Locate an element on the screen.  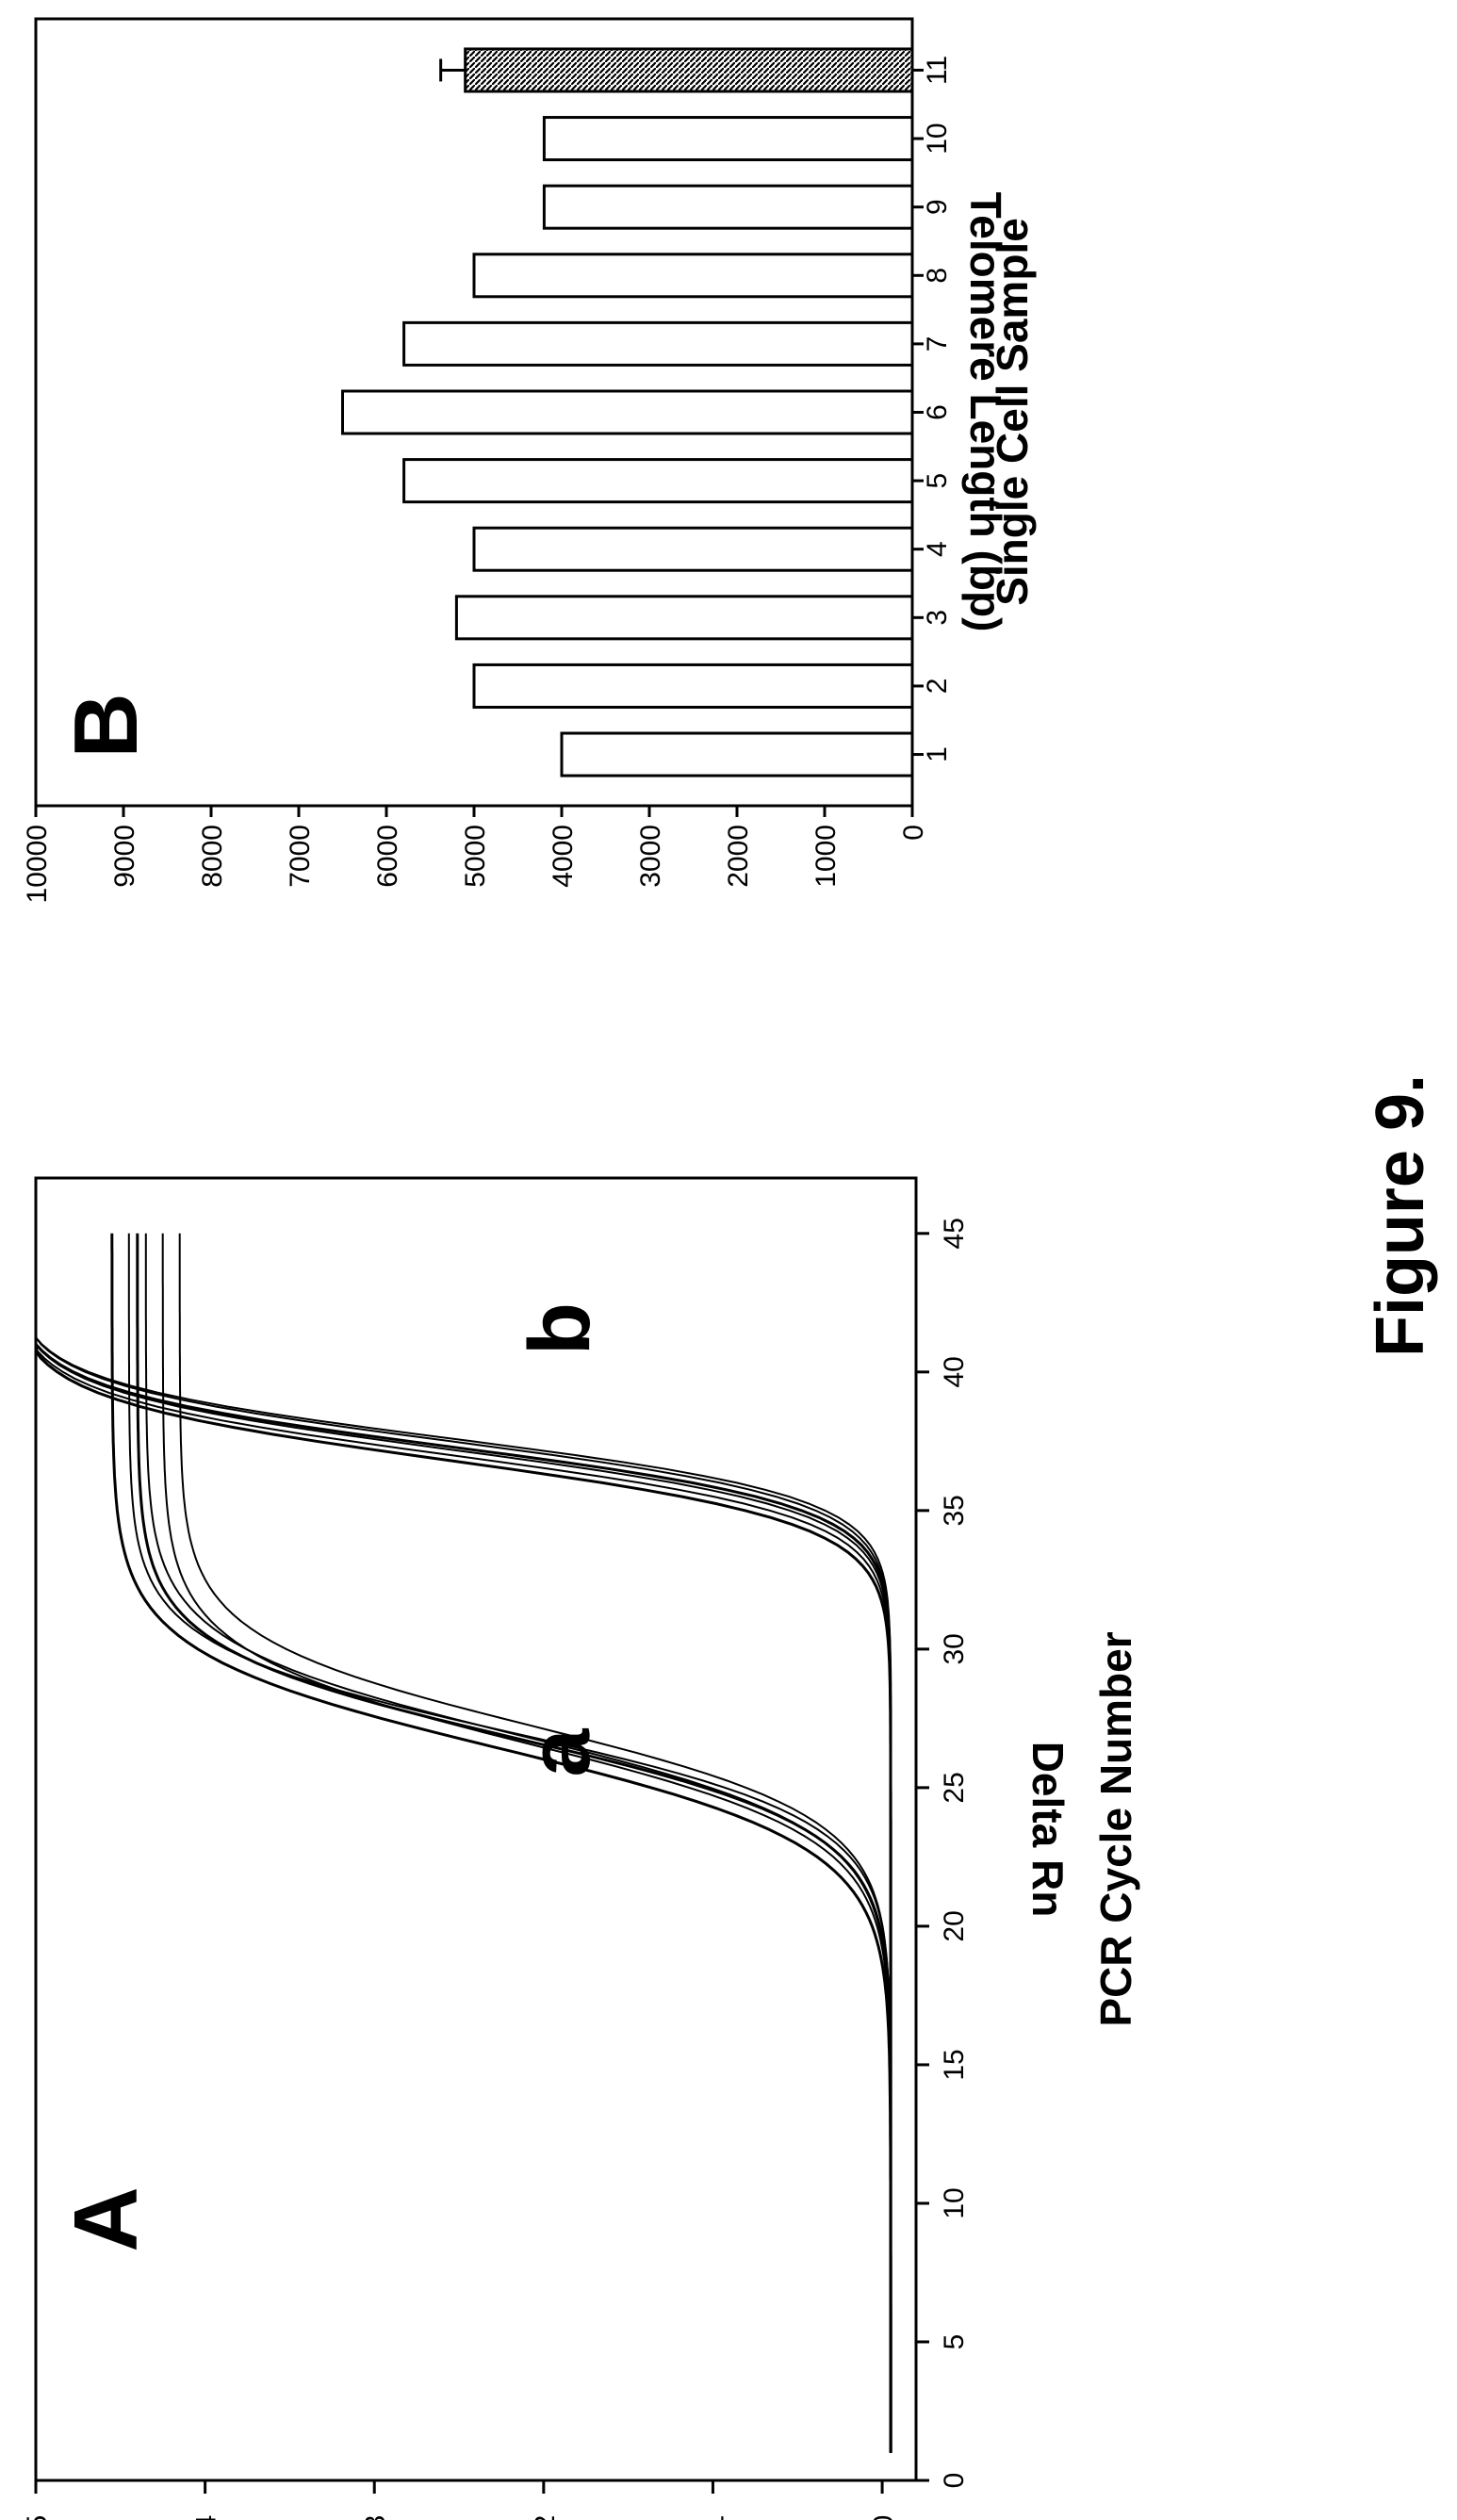
panel-b-bars is located at coordinates (627, 412).